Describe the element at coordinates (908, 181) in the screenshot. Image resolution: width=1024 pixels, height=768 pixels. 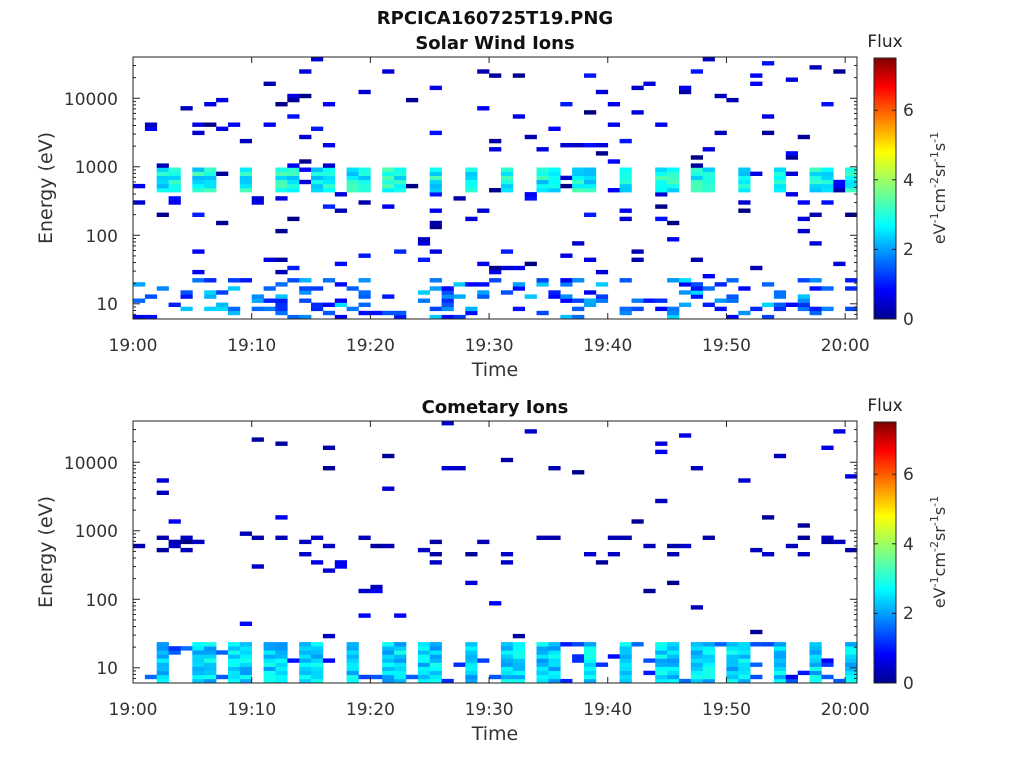
I see `colorbar-tick-label: 4` at that location.